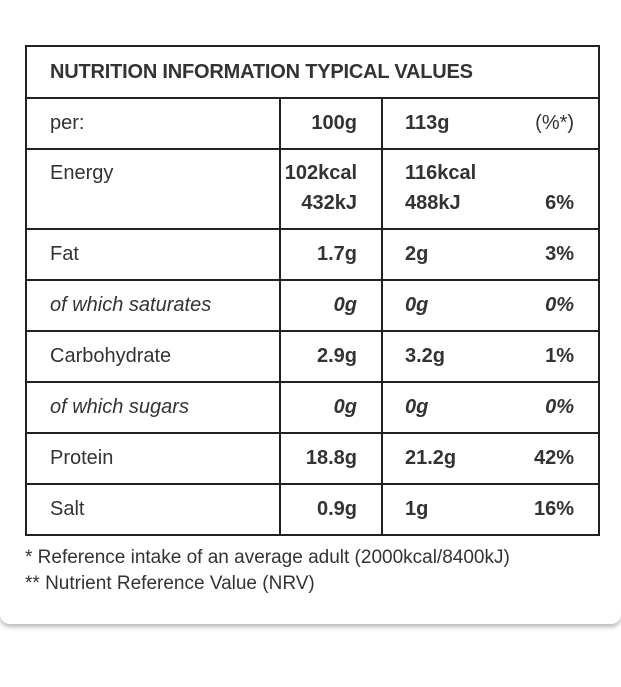 The height and width of the screenshot is (687, 621). Describe the element at coordinates (313, 189) in the screenshot. I see `energy-row: Energy 102kcal 432kJ 116kcal 488kJ 6%` at that location.